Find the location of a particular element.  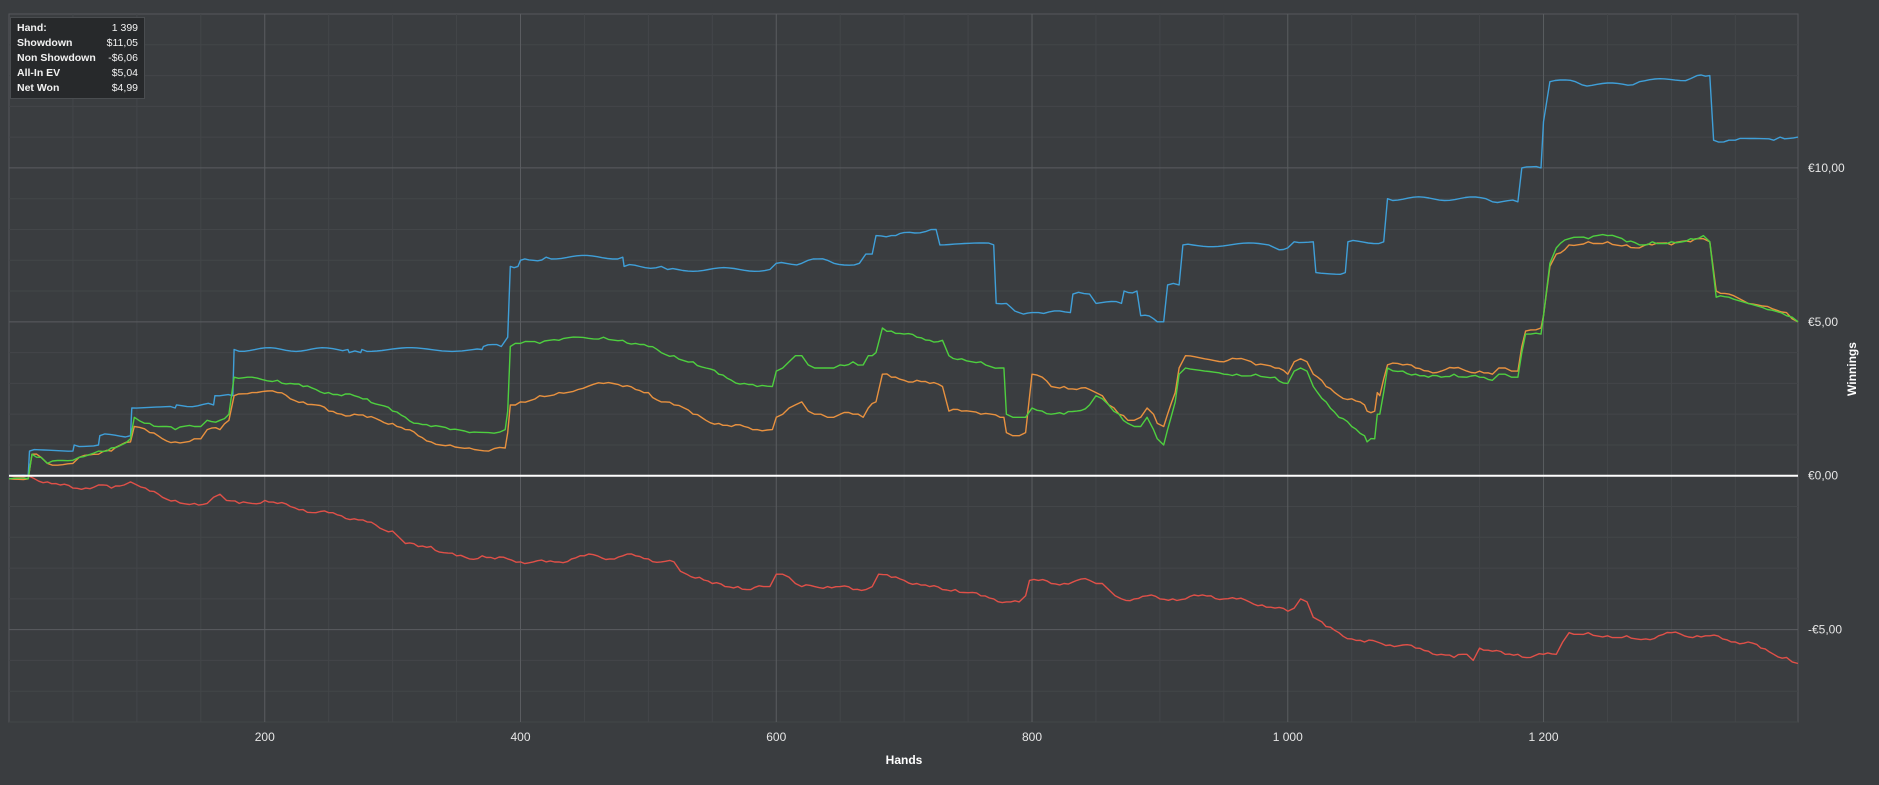

x-tick-label: 600 is located at coordinates (776, 737).